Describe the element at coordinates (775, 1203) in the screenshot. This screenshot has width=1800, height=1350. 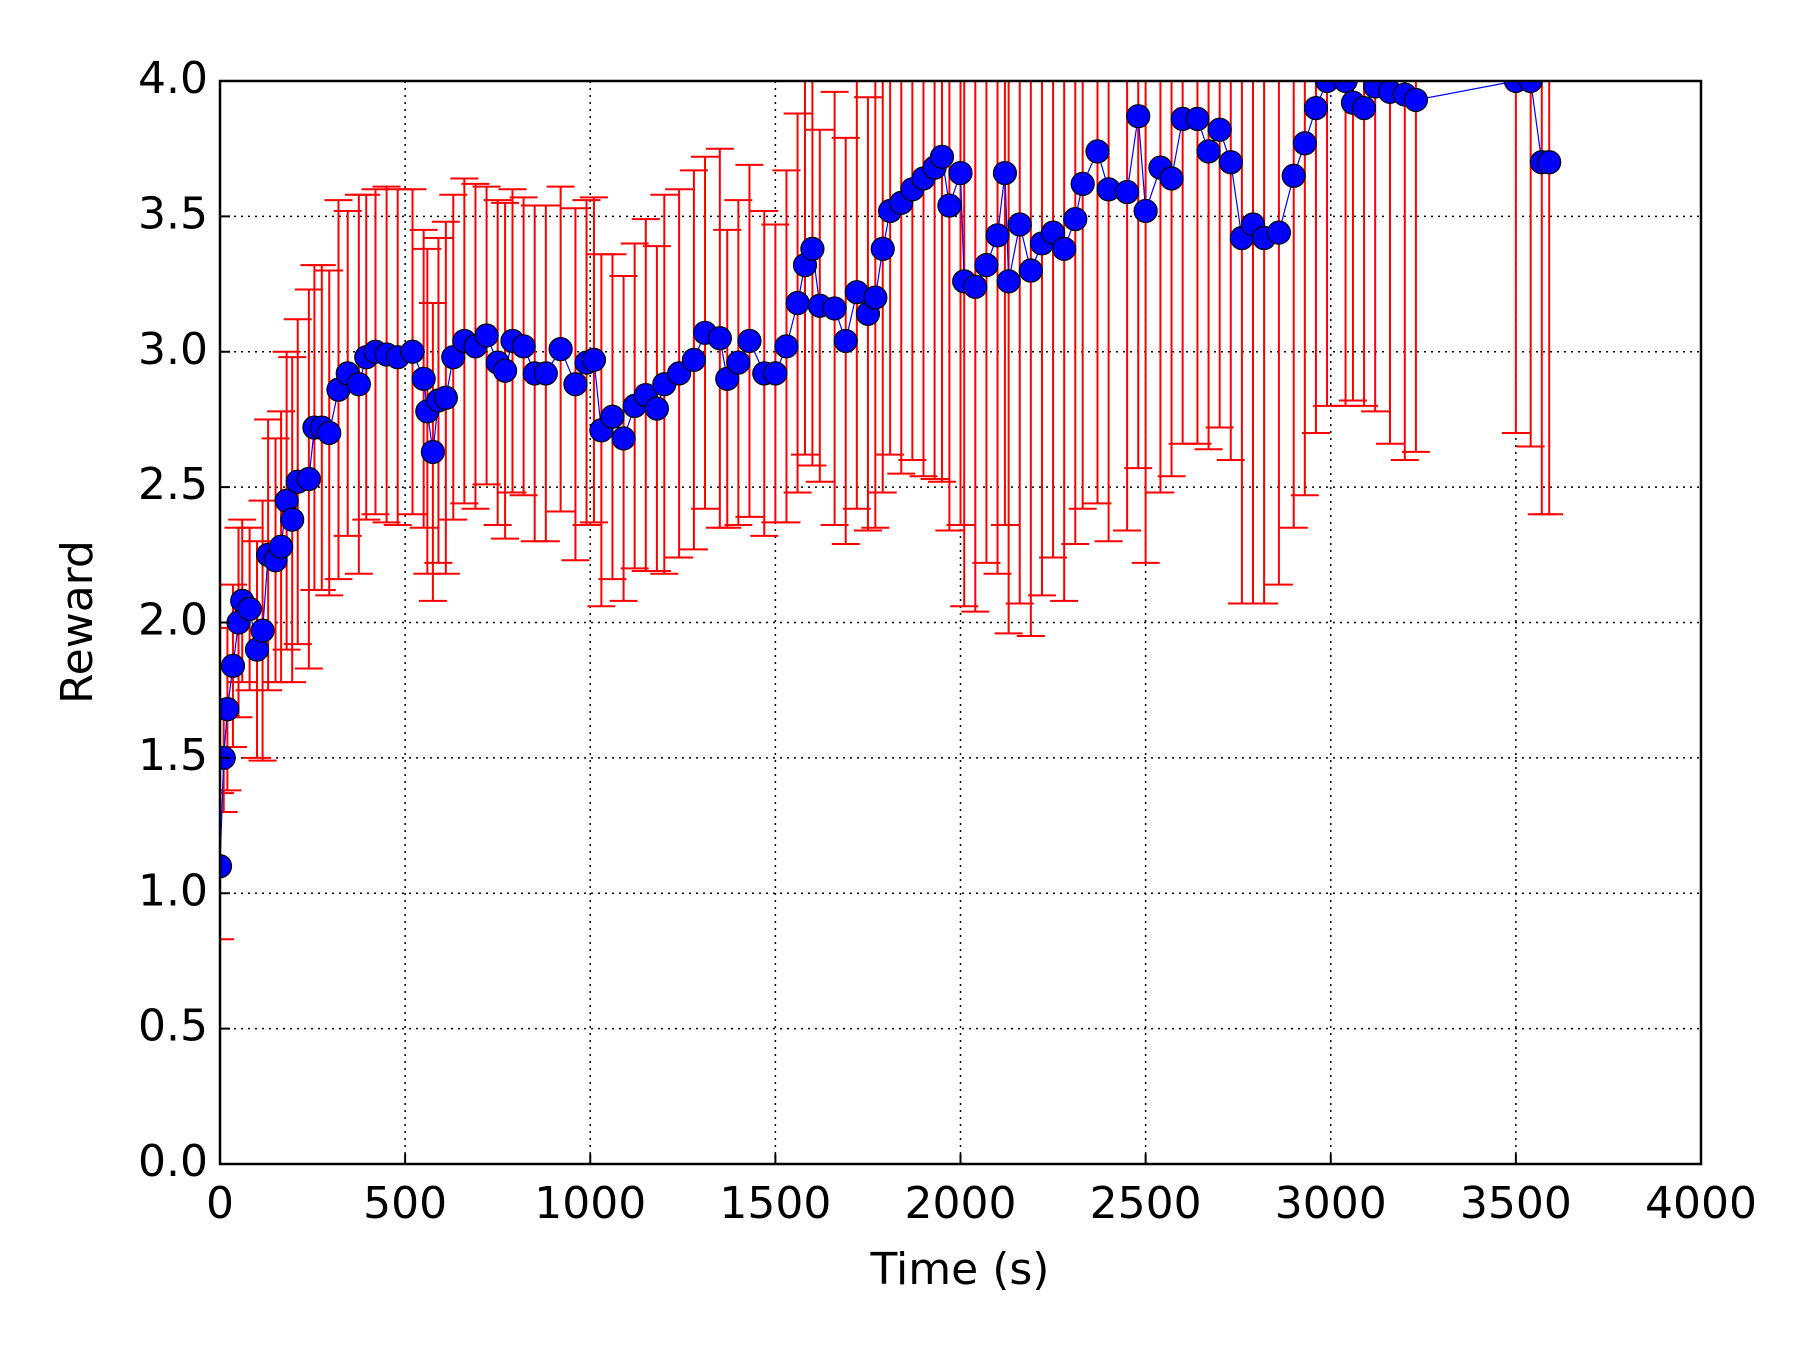
I see `x-tick-label: 1500` at that location.